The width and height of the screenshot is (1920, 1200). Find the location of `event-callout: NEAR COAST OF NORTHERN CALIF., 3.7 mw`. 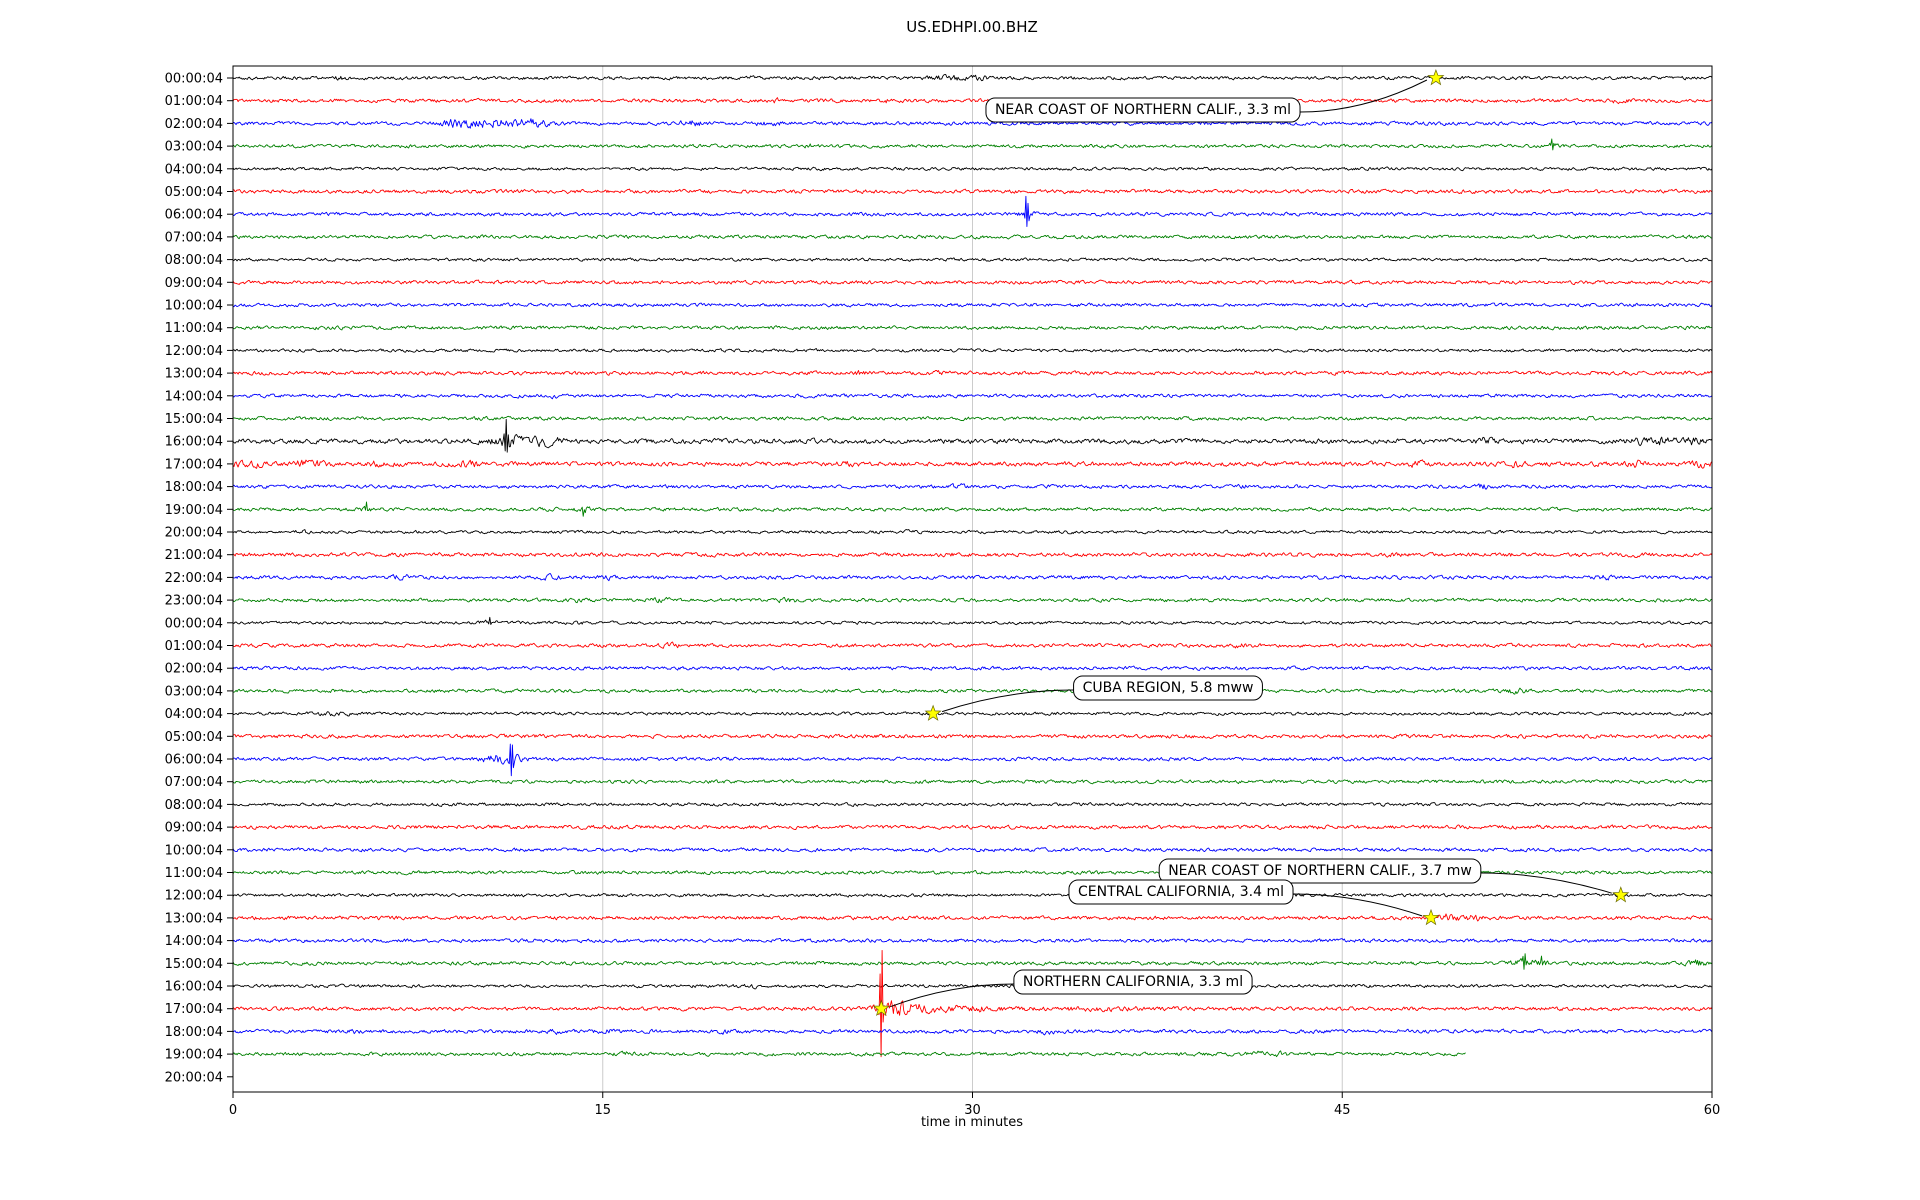

event-callout: NEAR COAST OF NORTHERN CALIF., 3.7 mw is located at coordinates (1320, 871).